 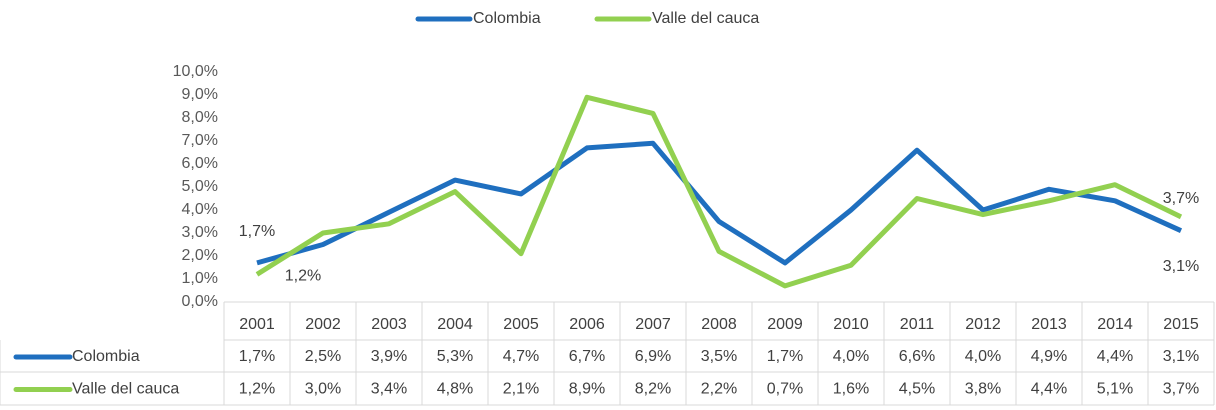 What do you see at coordinates (257, 231) in the screenshot?
I see `data-label: 1,7%` at bounding box center [257, 231].